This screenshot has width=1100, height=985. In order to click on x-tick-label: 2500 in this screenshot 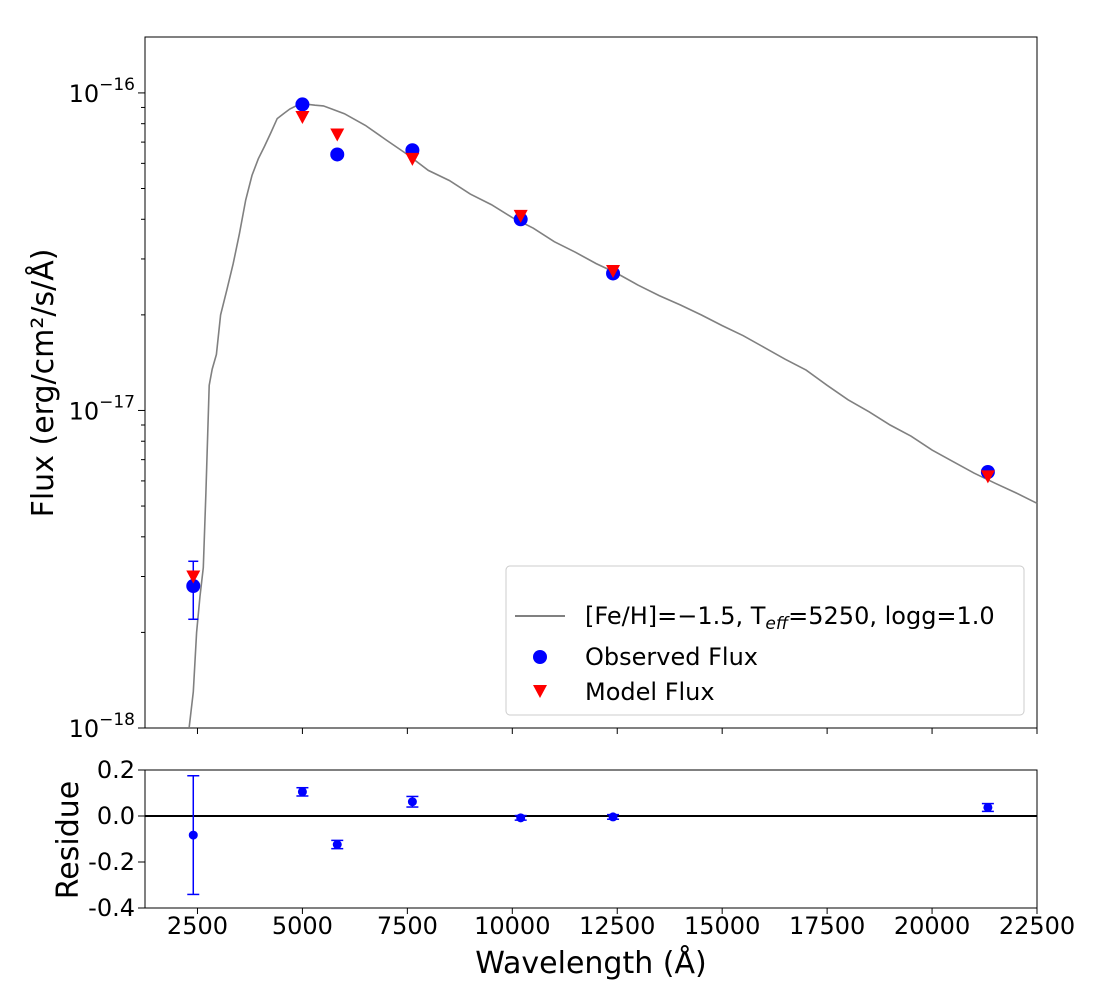, I will do `click(197, 926)`.